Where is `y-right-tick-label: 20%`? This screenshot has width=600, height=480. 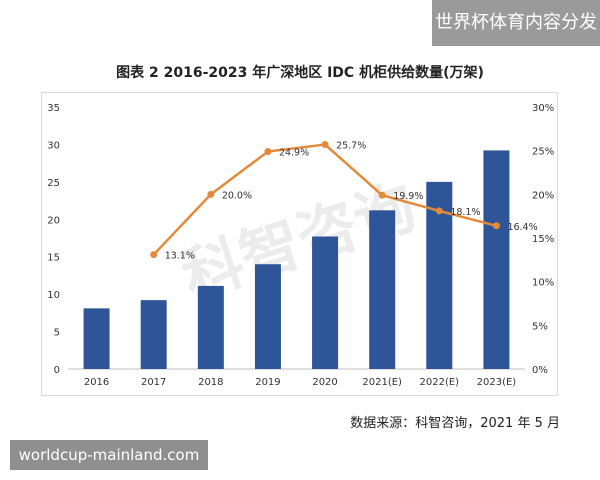
y-right-tick-label: 20% is located at coordinates (543, 195).